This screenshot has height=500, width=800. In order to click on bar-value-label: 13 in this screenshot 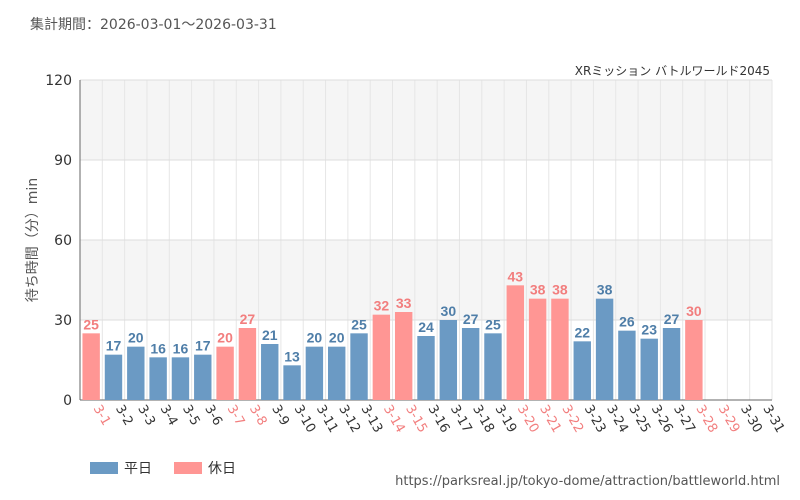, I will do `click(292, 356)`.